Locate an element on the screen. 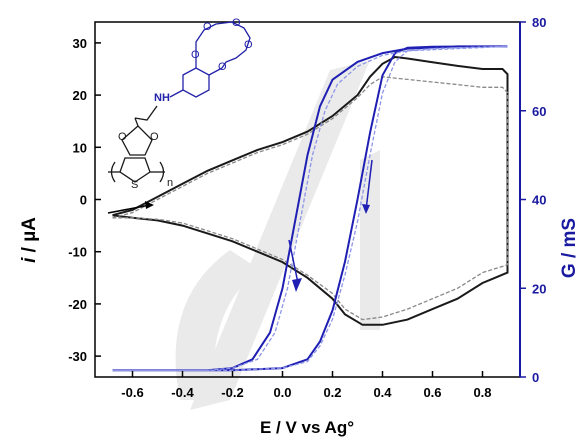 The image size is (581, 444). y-left-axis-ticks: -30 -20 -10 0 10 20 30 is located at coordinates (84, 200).